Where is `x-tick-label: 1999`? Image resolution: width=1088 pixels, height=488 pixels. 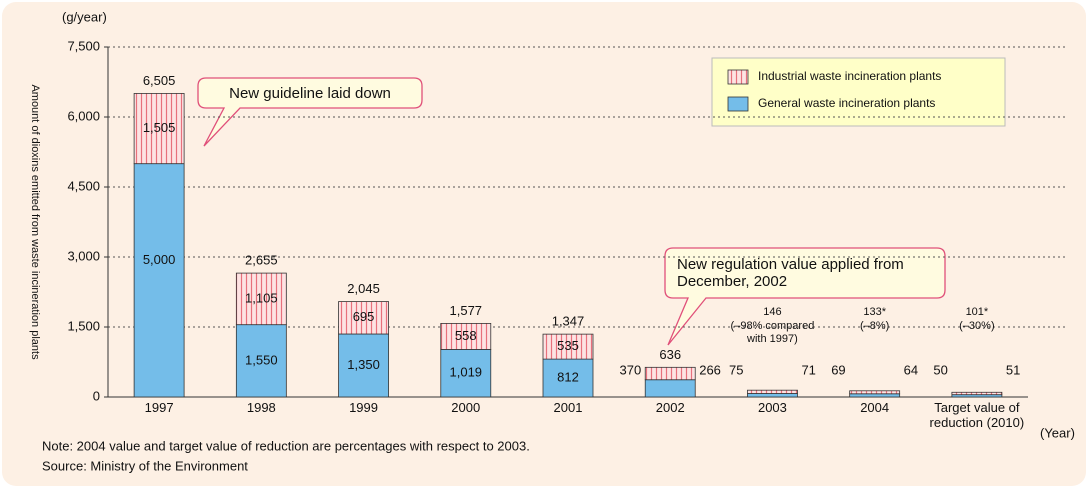 x-tick-label: 1999 is located at coordinates (363, 407).